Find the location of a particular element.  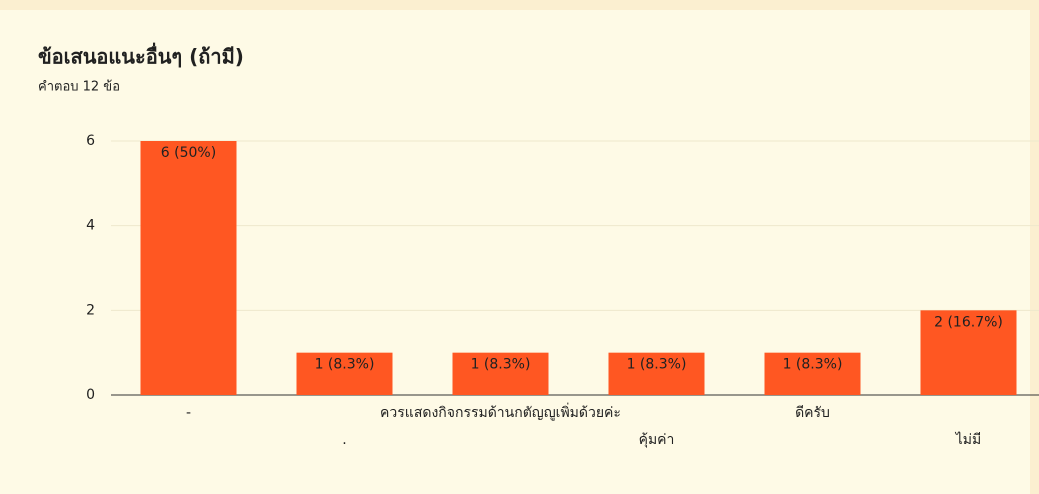

y-tick-label: 6 is located at coordinates (90, 141).